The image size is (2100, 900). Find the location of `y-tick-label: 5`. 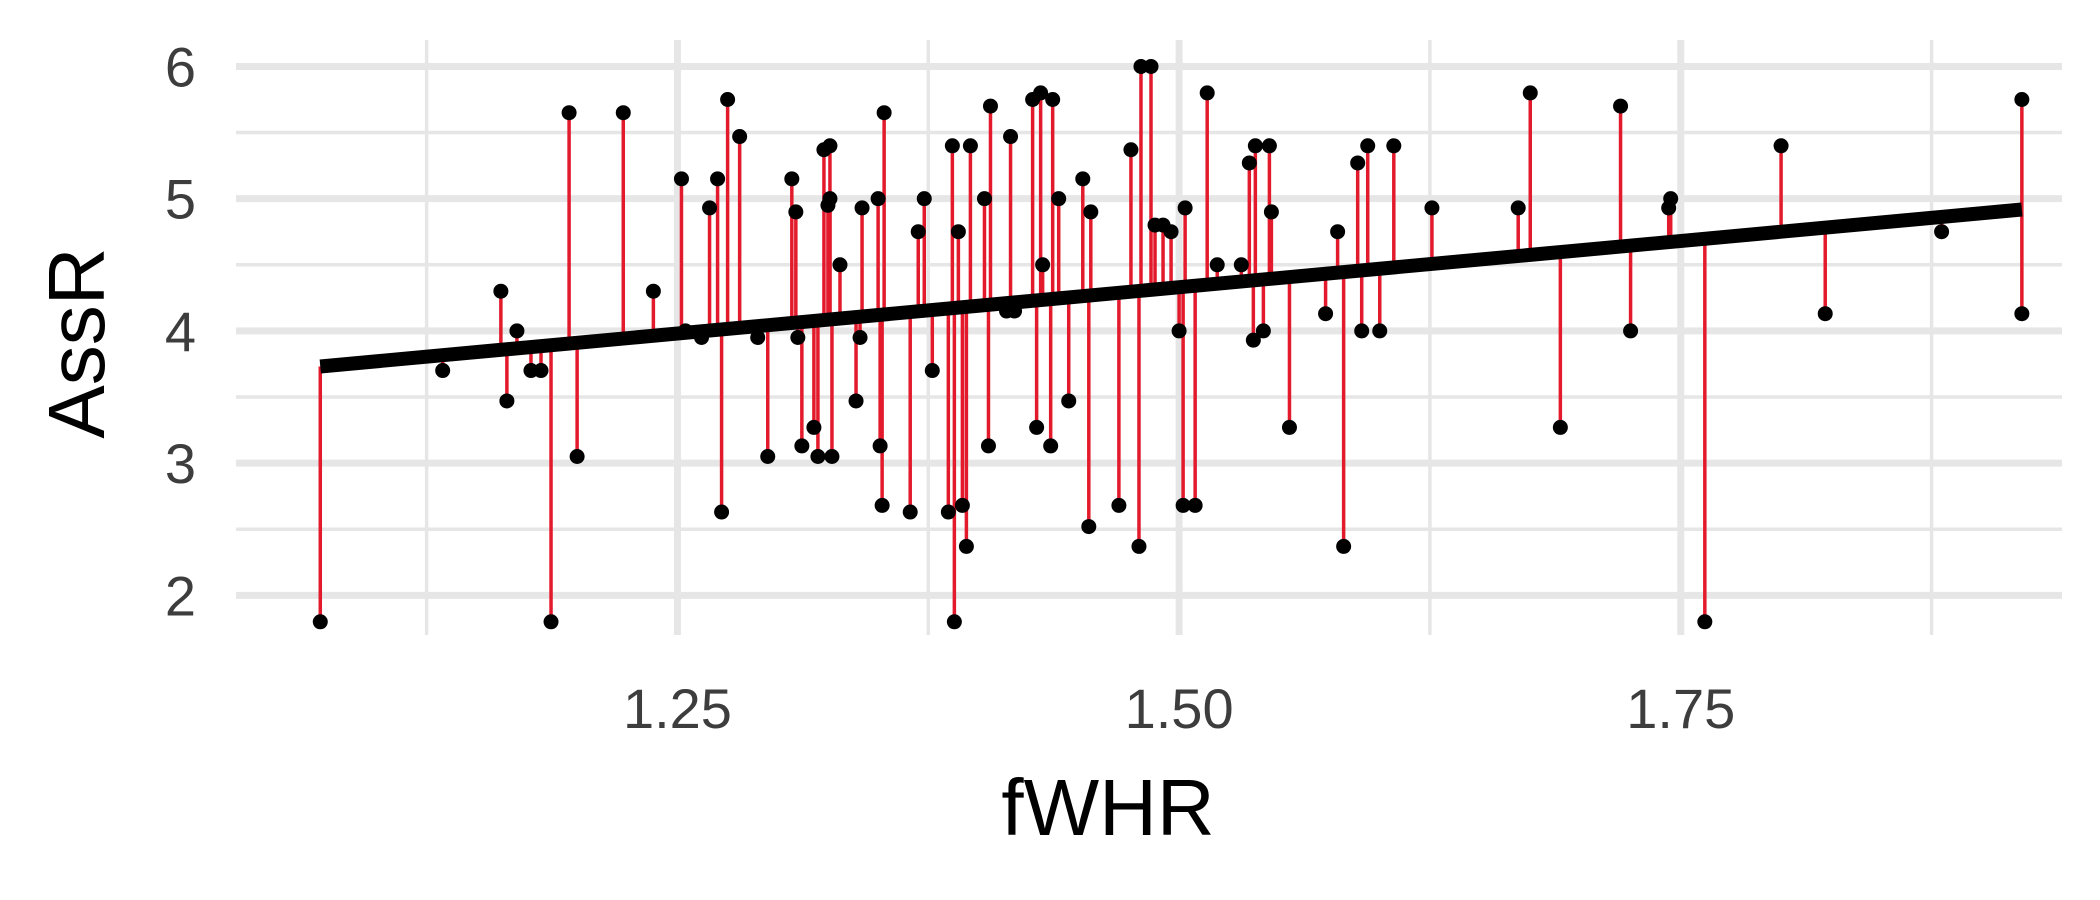

y-tick-label: 5 is located at coordinates (180, 199).